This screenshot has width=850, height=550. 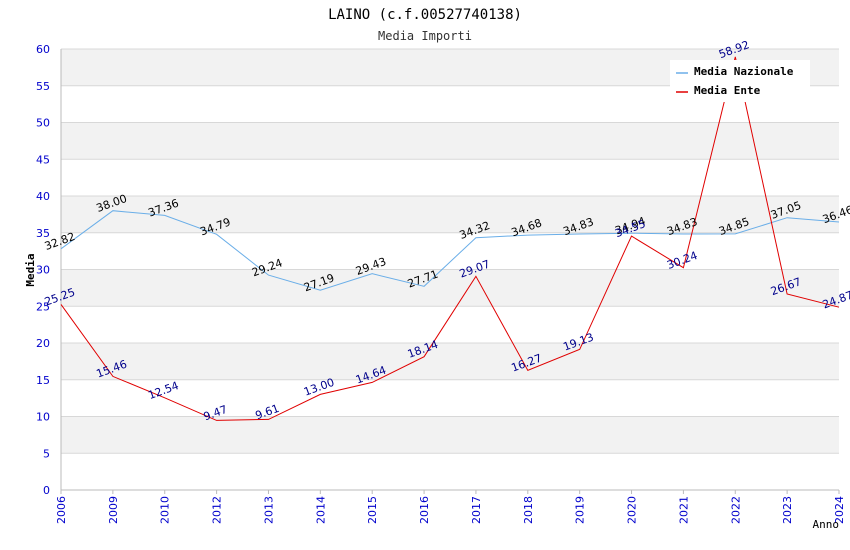 What do you see at coordinates (43, 343) in the screenshot?
I see `y-tick-label: 20` at bounding box center [43, 343].